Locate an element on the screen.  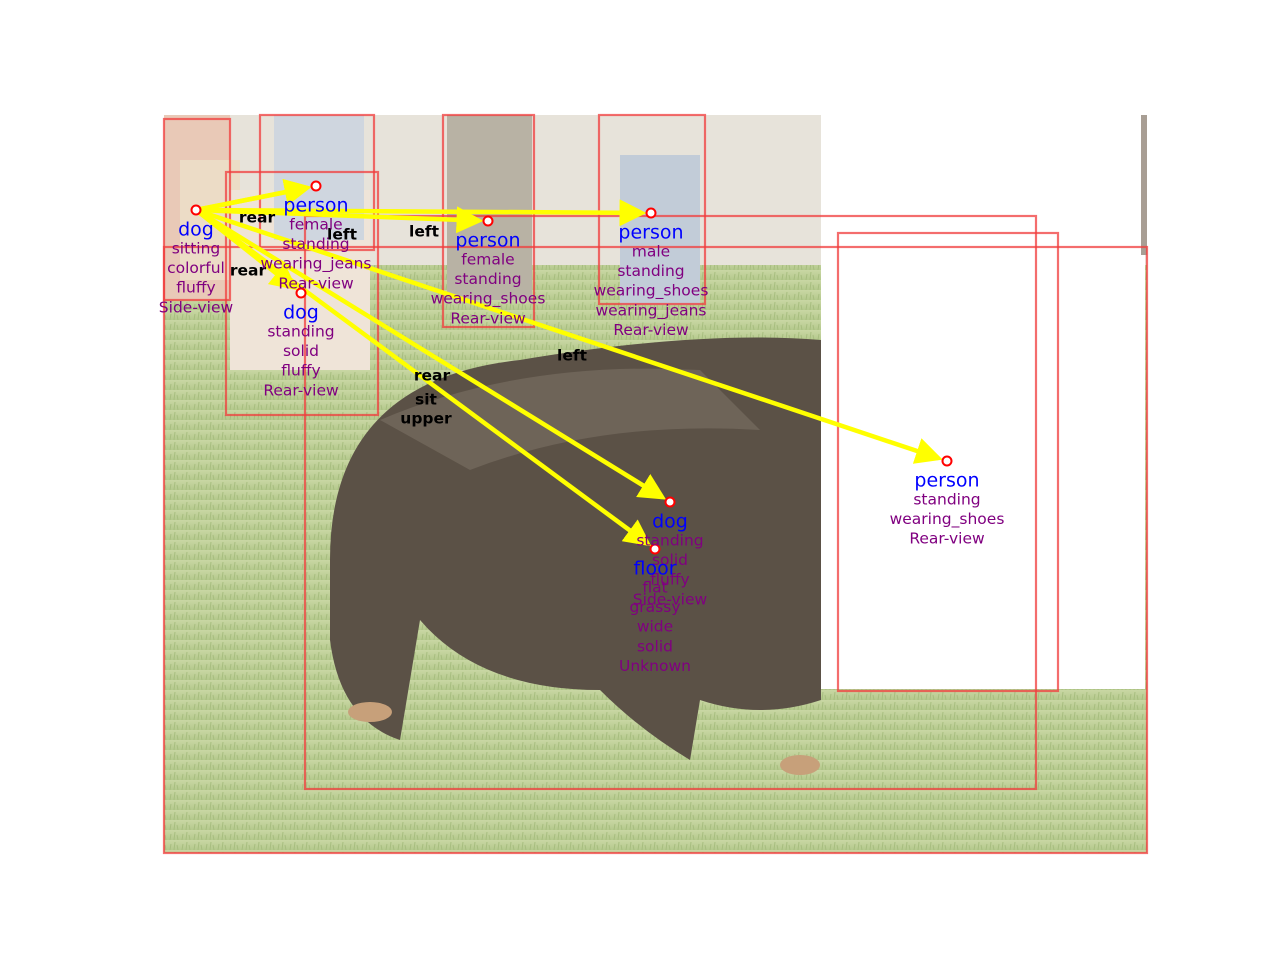
relation-label: sit is located at coordinates (426, 400).